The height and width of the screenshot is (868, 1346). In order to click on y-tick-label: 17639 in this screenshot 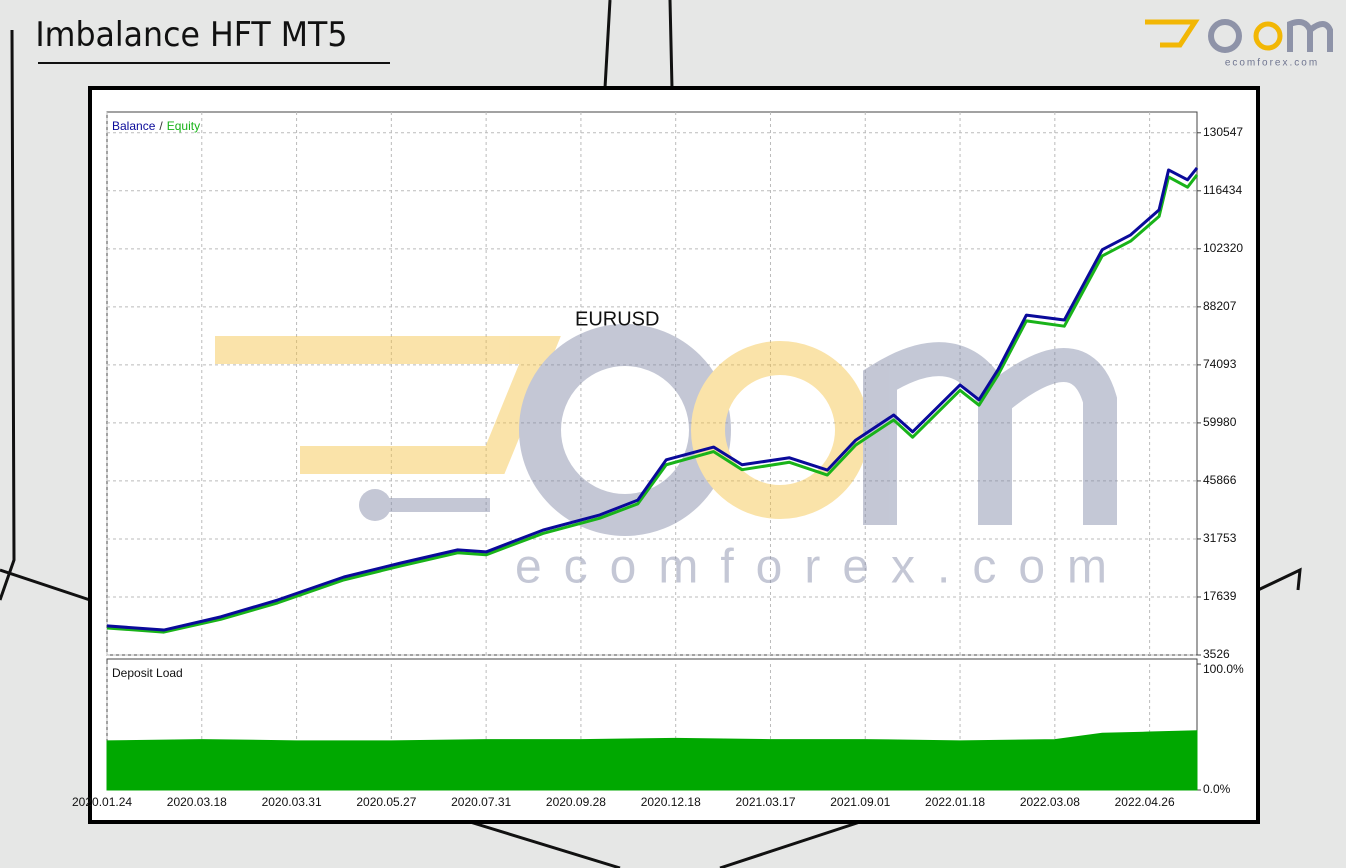, I will do `click(1220, 596)`.